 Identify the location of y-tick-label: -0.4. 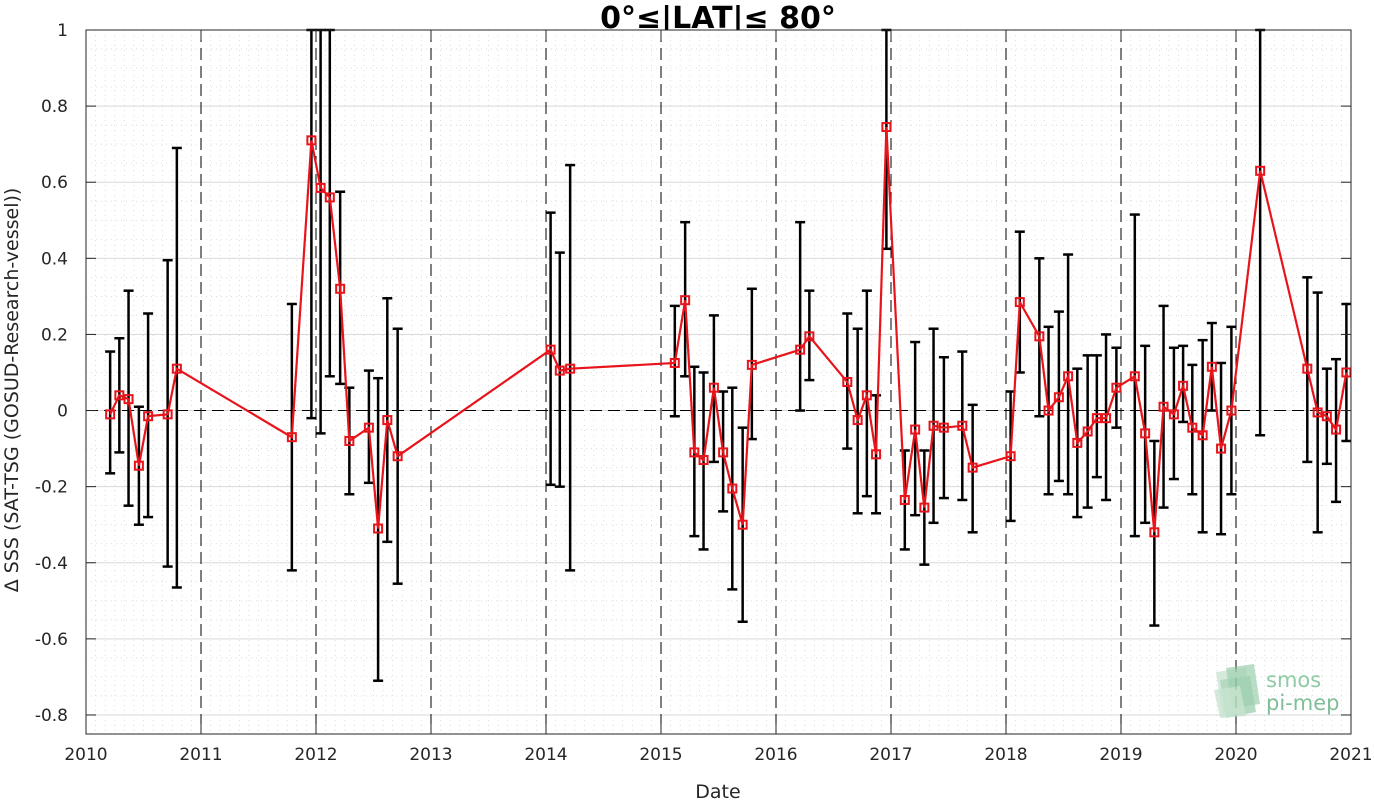
(51, 564).